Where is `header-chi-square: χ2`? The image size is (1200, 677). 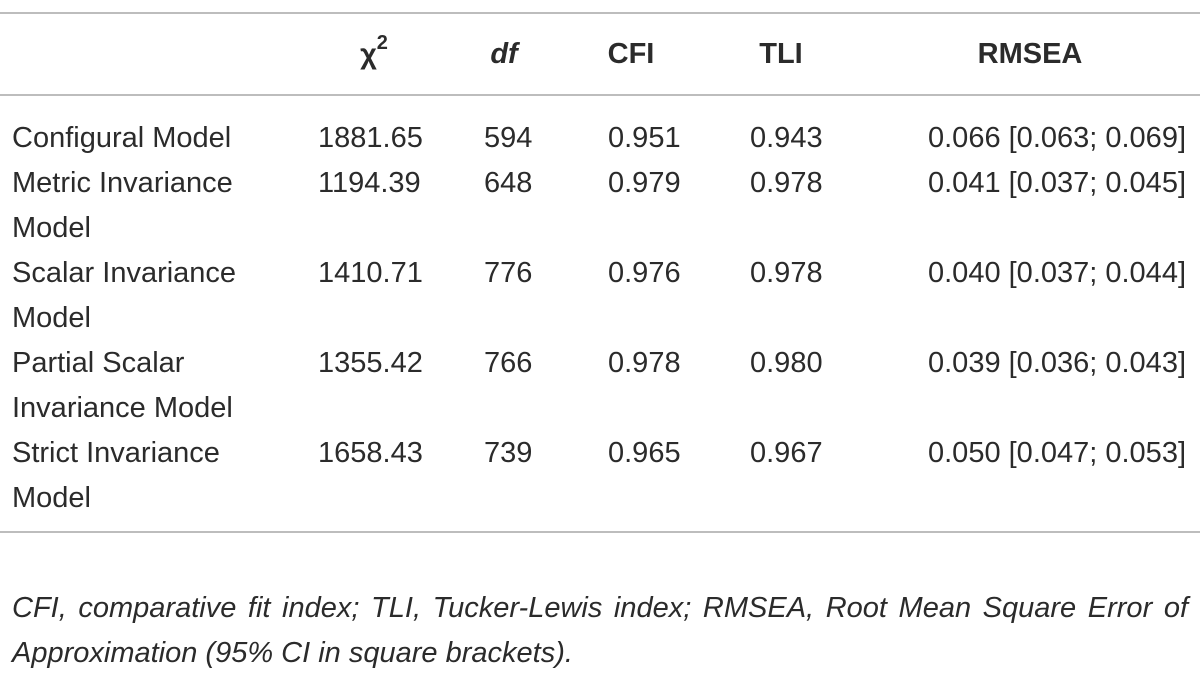
header-chi-square: χ2 is located at coordinates (374, 54).